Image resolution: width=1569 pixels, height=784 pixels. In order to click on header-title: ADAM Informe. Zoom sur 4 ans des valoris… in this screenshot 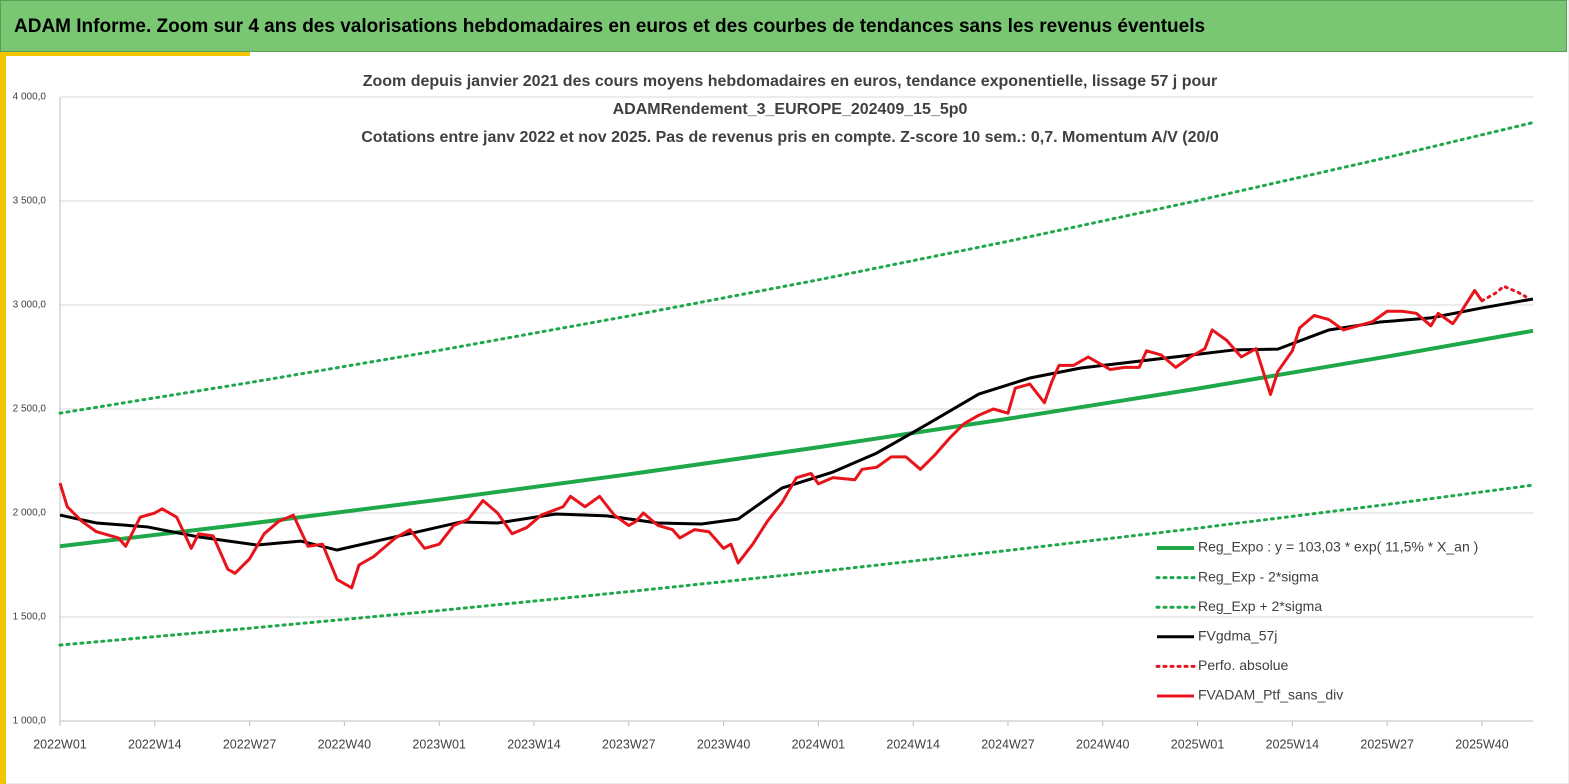, I will do `click(609, 26)`.